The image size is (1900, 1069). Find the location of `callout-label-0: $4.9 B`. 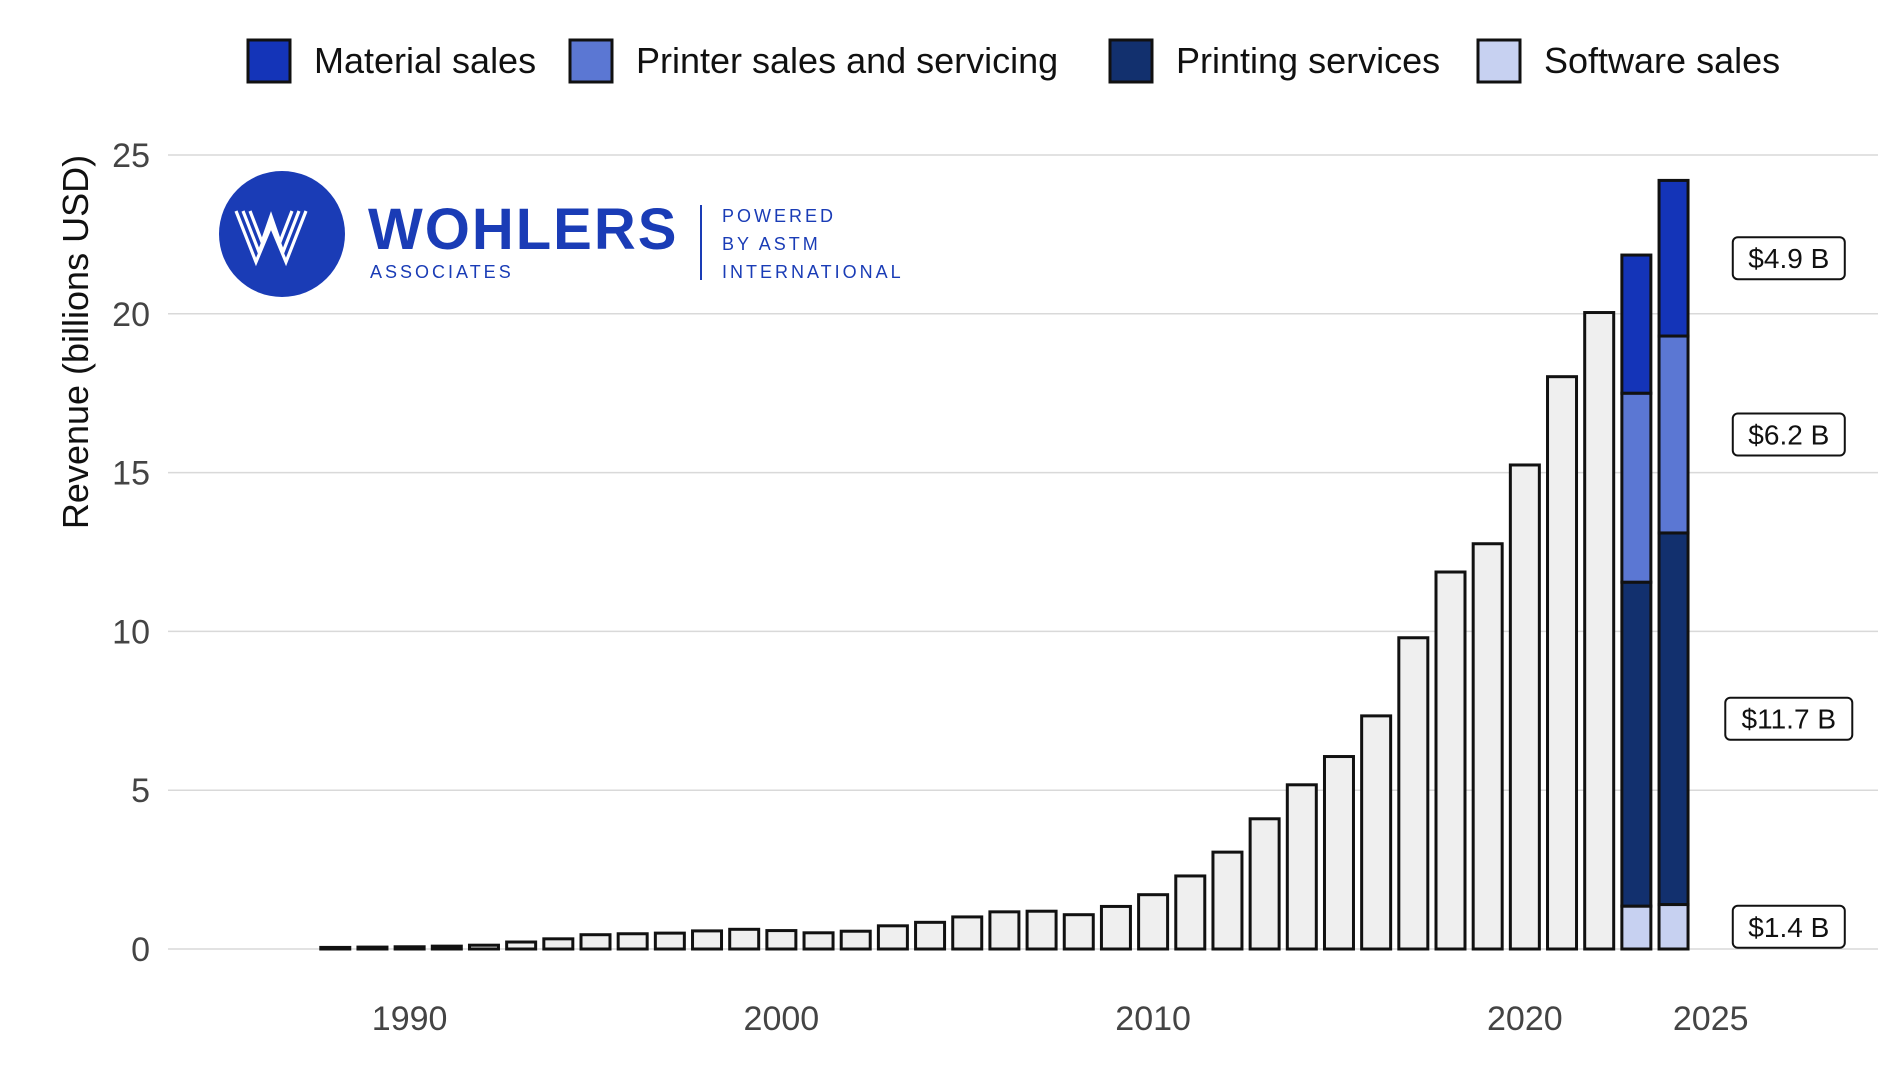

callout-label-0: $4.9 B is located at coordinates (1788, 258).